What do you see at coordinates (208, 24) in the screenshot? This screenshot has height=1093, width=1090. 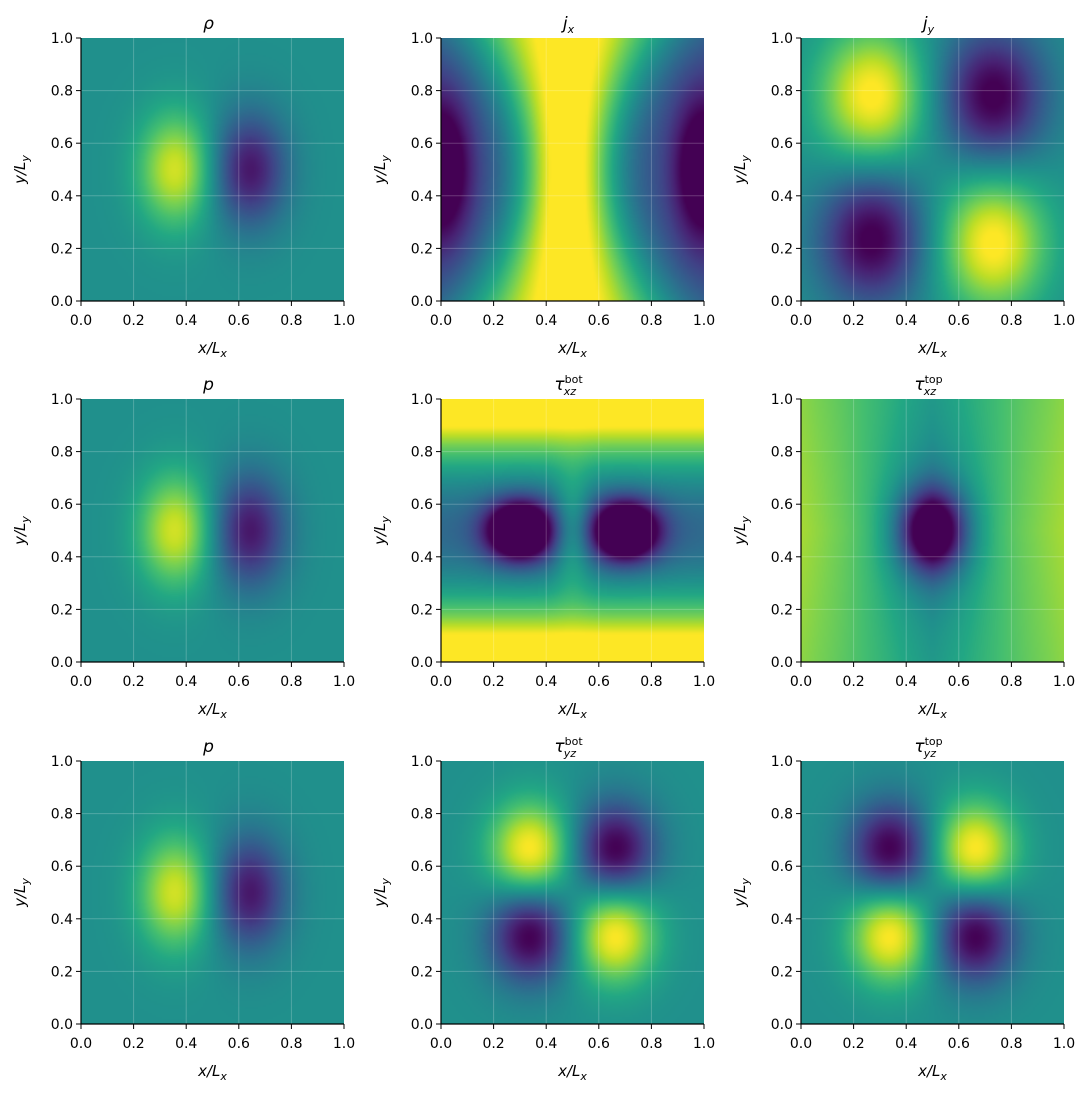 I see `panel-title: ρ` at bounding box center [208, 24].